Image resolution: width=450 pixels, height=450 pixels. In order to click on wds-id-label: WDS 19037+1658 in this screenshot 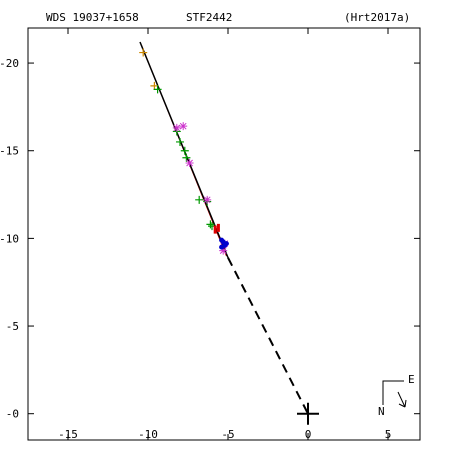, I will do `click(92, 17)`.